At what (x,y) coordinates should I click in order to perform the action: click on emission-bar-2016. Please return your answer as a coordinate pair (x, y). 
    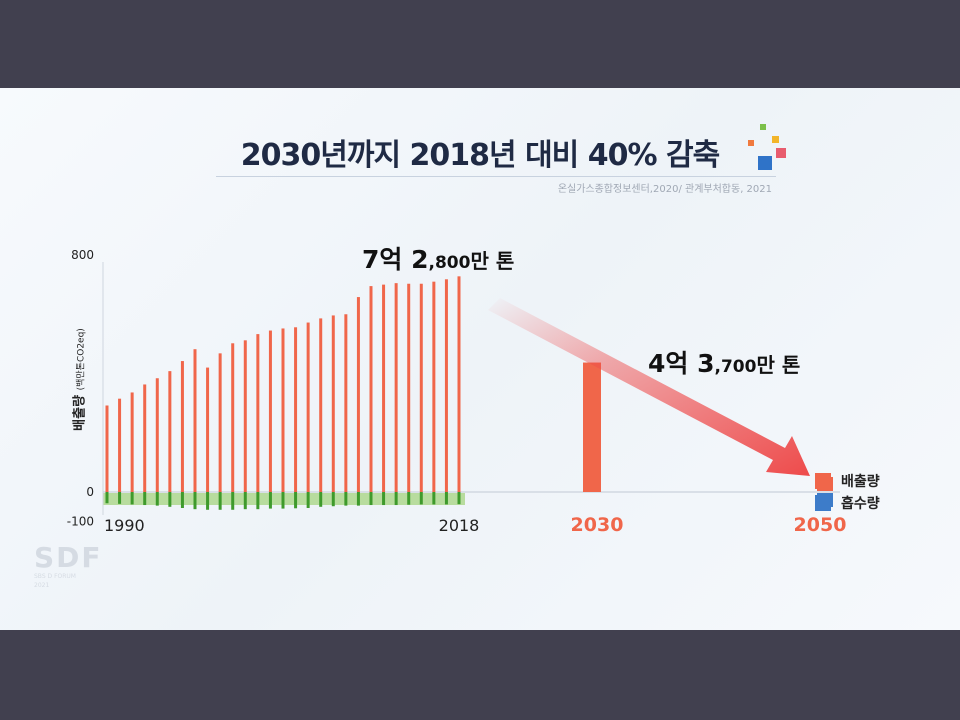
    Looking at the image, I should click on (434, 386).